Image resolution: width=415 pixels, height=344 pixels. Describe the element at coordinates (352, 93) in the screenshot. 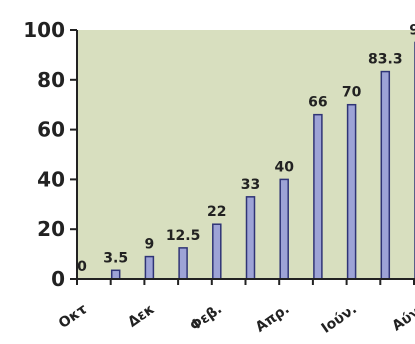

I see `data-label: 70` at that location.